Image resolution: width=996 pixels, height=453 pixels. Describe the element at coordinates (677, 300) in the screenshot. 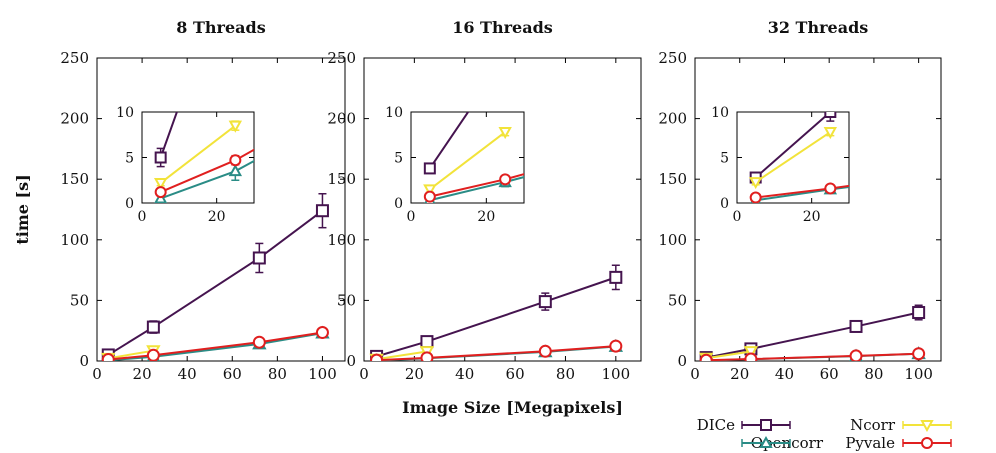

I see `panel-3-ytick-label: 50` at that location.